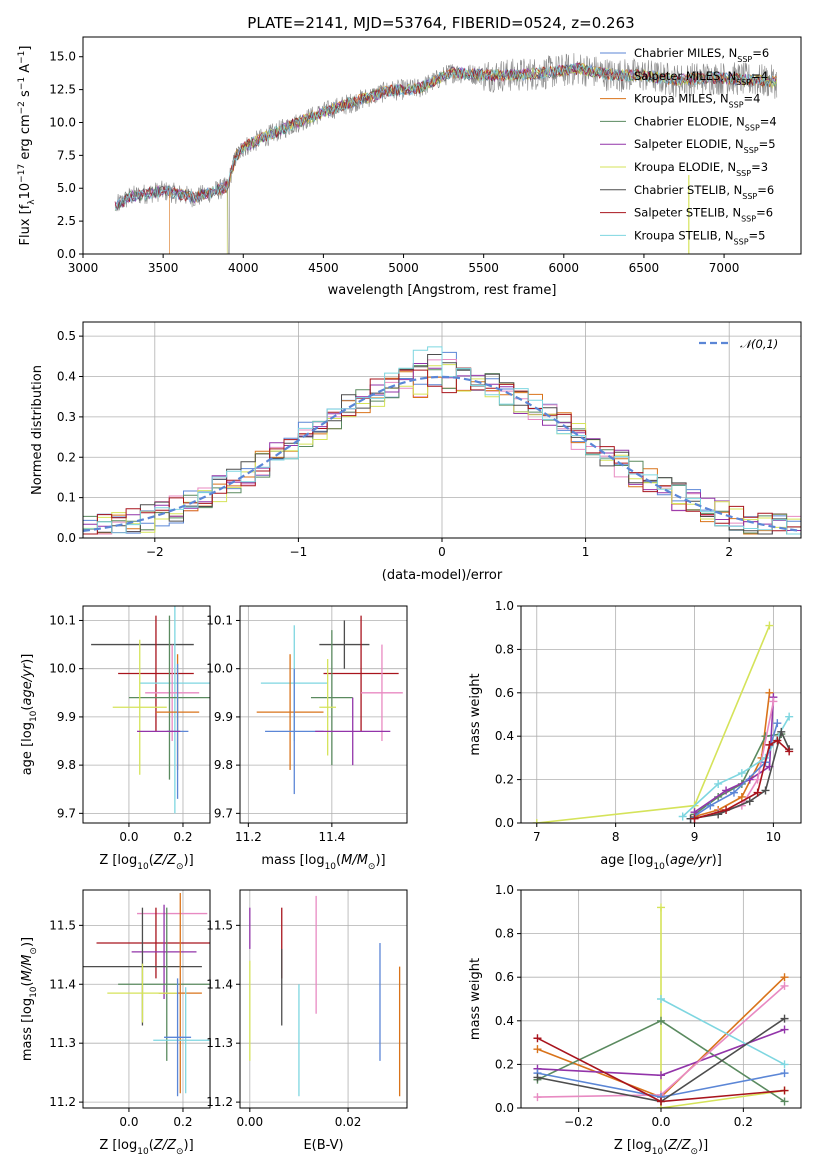 The image size is (819, 1170). I want to click on weight-vs-z-frame, so click(661, 999).